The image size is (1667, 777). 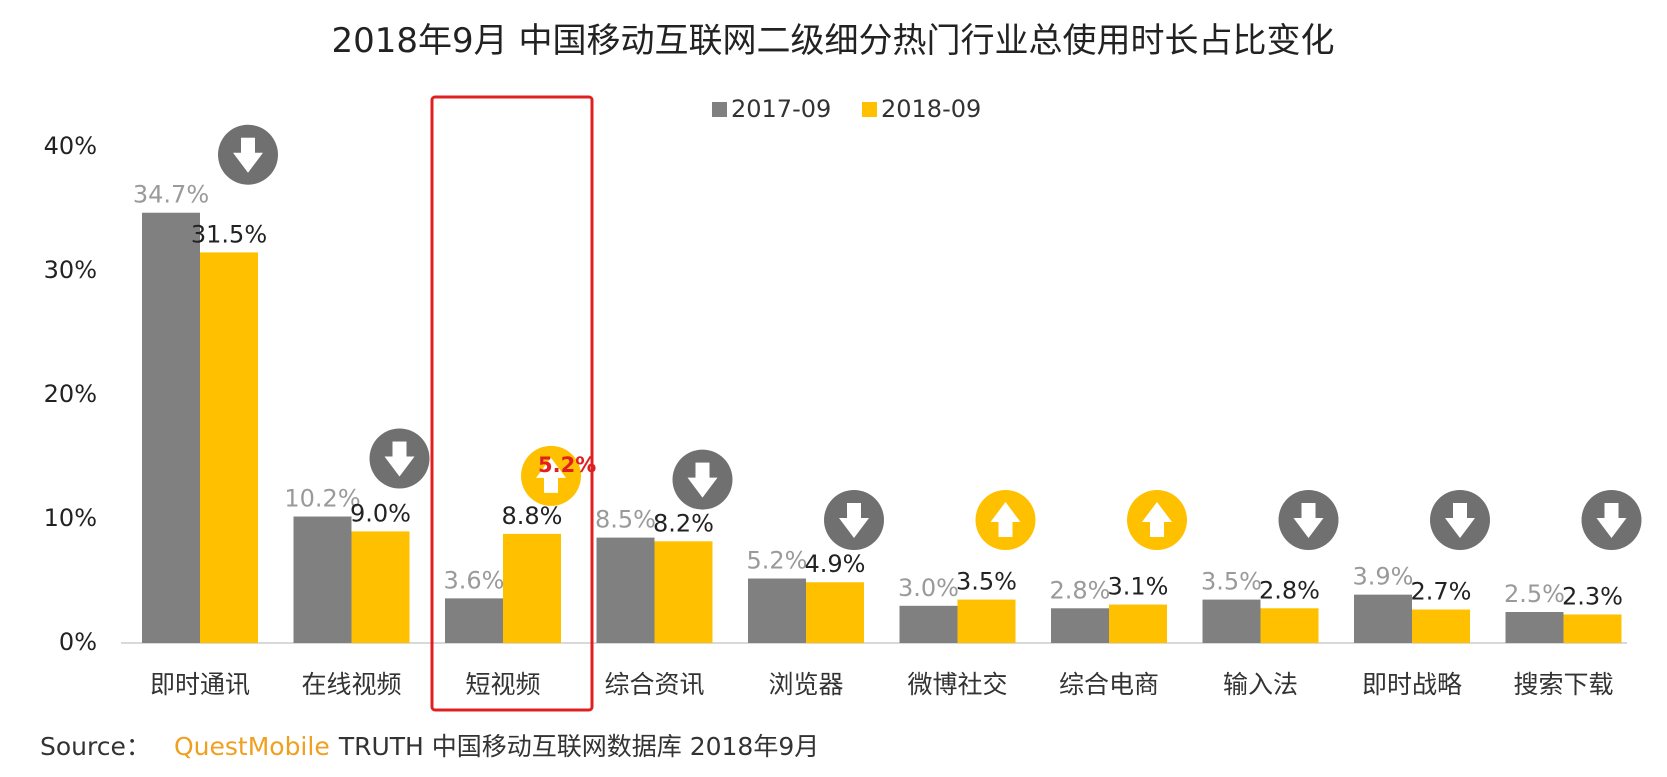 What do you see at coordinates (70, 146) in the screenshot?
I see `y-tick-label: 40%` at bounding box center [70, 146].